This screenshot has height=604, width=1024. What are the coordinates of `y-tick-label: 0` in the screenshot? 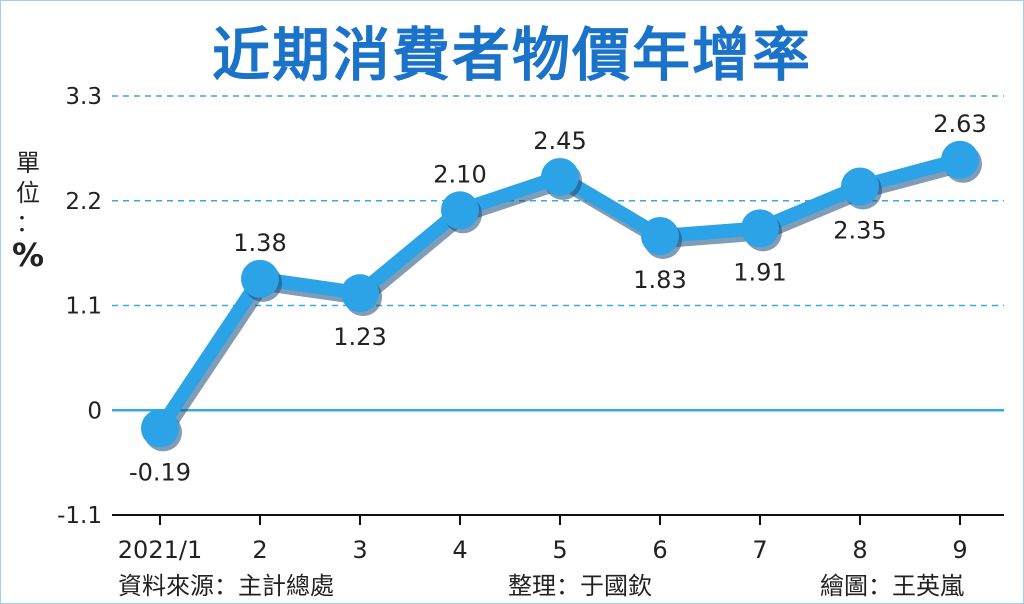 It's located at (94, 411).